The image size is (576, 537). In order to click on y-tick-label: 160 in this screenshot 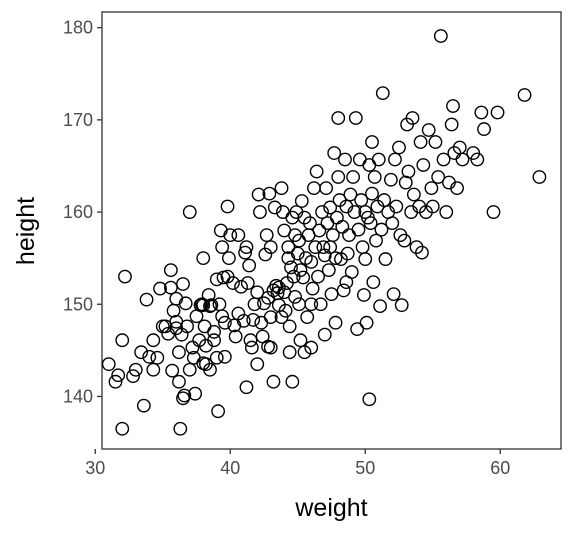, I will do `click(78, 212)`.